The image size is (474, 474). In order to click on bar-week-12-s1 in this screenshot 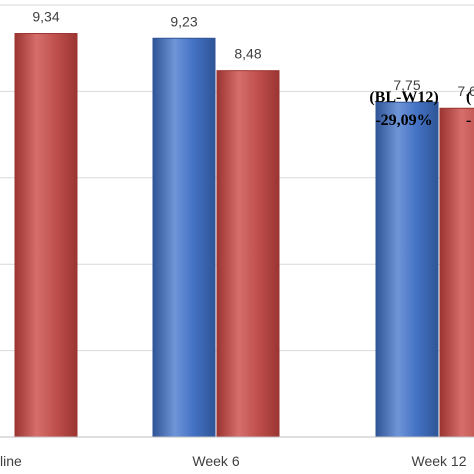, I will do `click(456, 272)`.